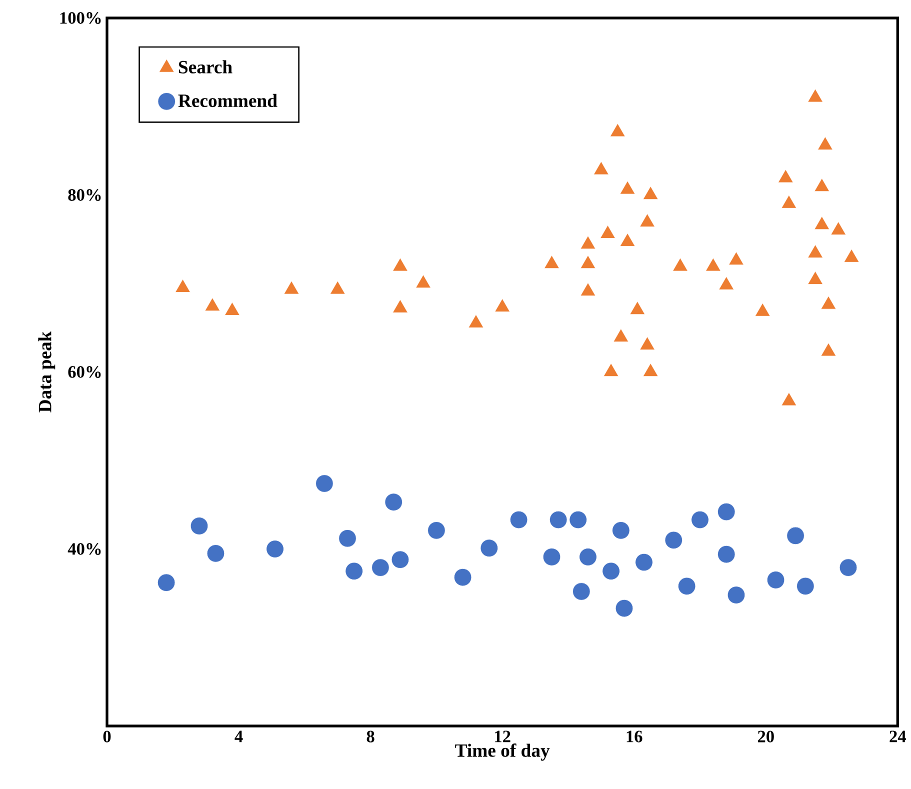  What do you see at coordinates (80, 18) in the screenshot?
I see `y-tick-label: 100%` at bounding box center [80, 18].